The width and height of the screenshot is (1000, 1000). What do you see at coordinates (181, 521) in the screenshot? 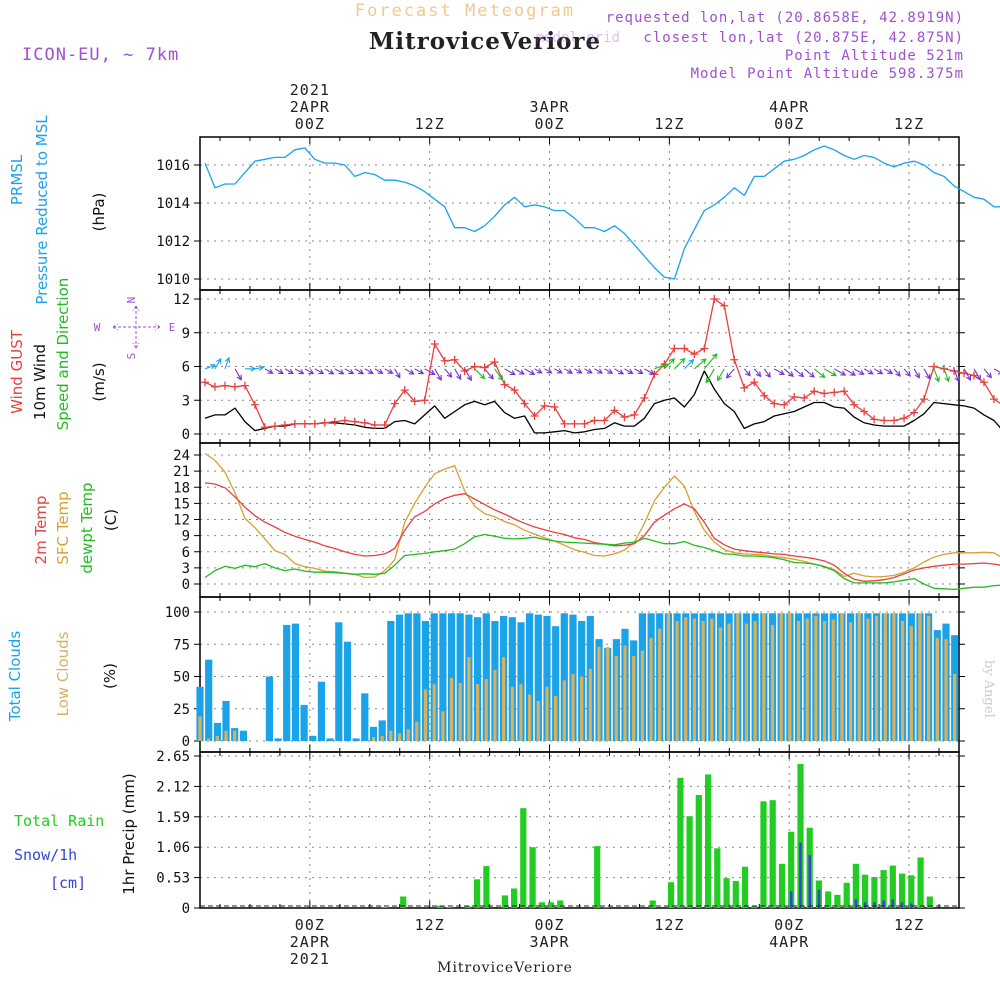
I see `y-tick-label: 12` at bounding box center [181, 521].